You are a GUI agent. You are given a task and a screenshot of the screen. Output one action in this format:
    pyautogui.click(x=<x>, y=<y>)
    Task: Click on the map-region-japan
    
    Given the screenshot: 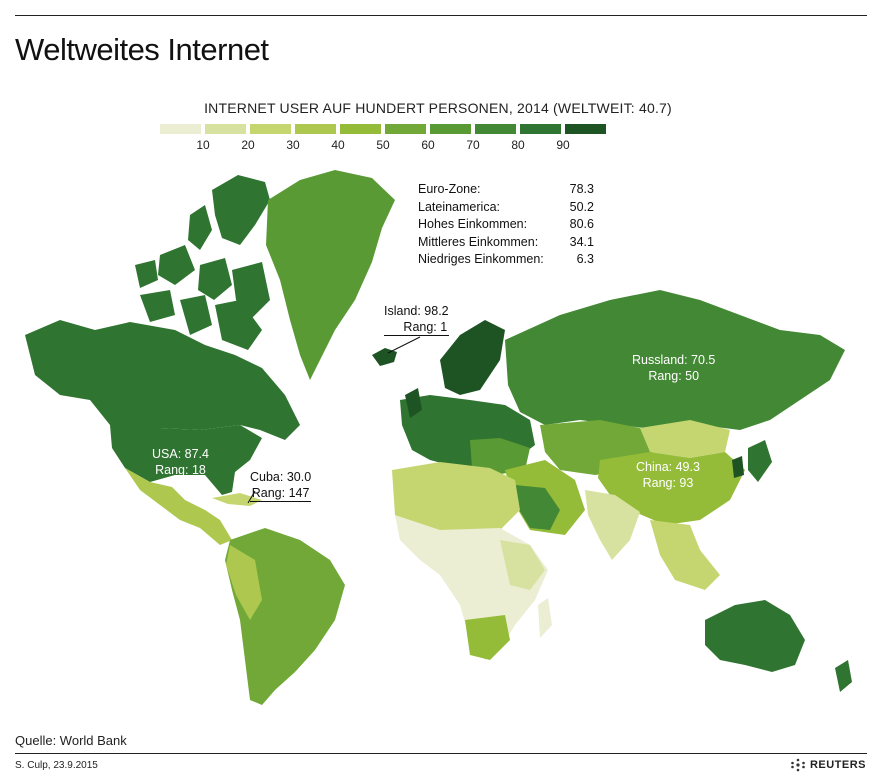 What is the action you would take?
    pyautogui.click(x=760, y=461)
    